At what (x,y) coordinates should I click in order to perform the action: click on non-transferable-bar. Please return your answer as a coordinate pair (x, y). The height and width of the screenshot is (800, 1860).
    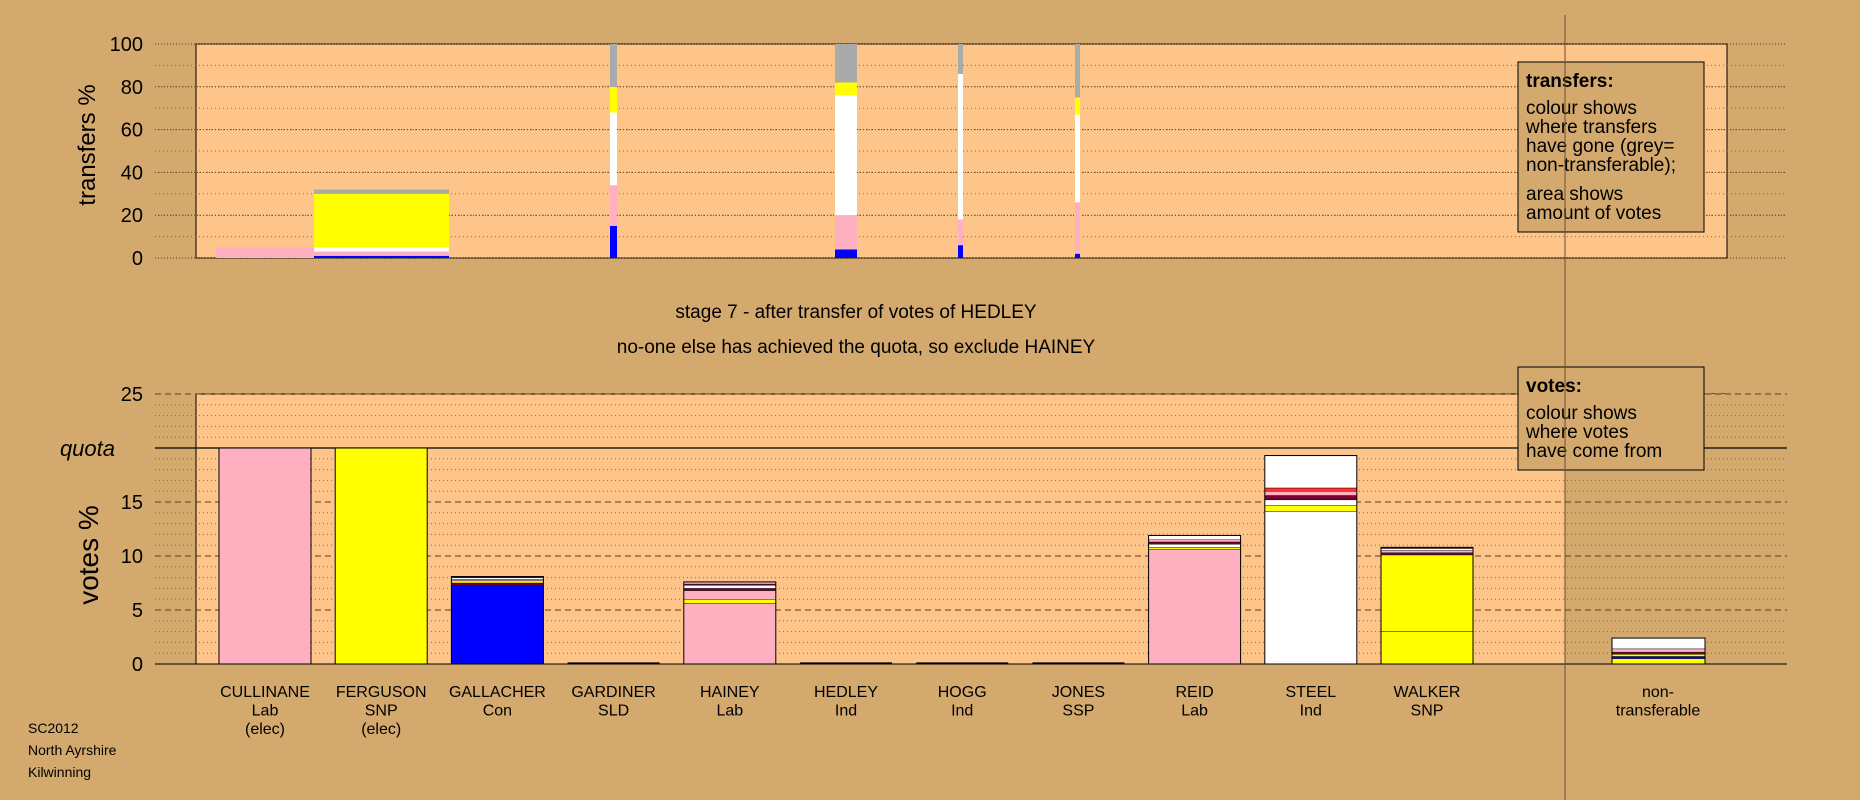
    Looking at the image, I should click on (1658, 651).